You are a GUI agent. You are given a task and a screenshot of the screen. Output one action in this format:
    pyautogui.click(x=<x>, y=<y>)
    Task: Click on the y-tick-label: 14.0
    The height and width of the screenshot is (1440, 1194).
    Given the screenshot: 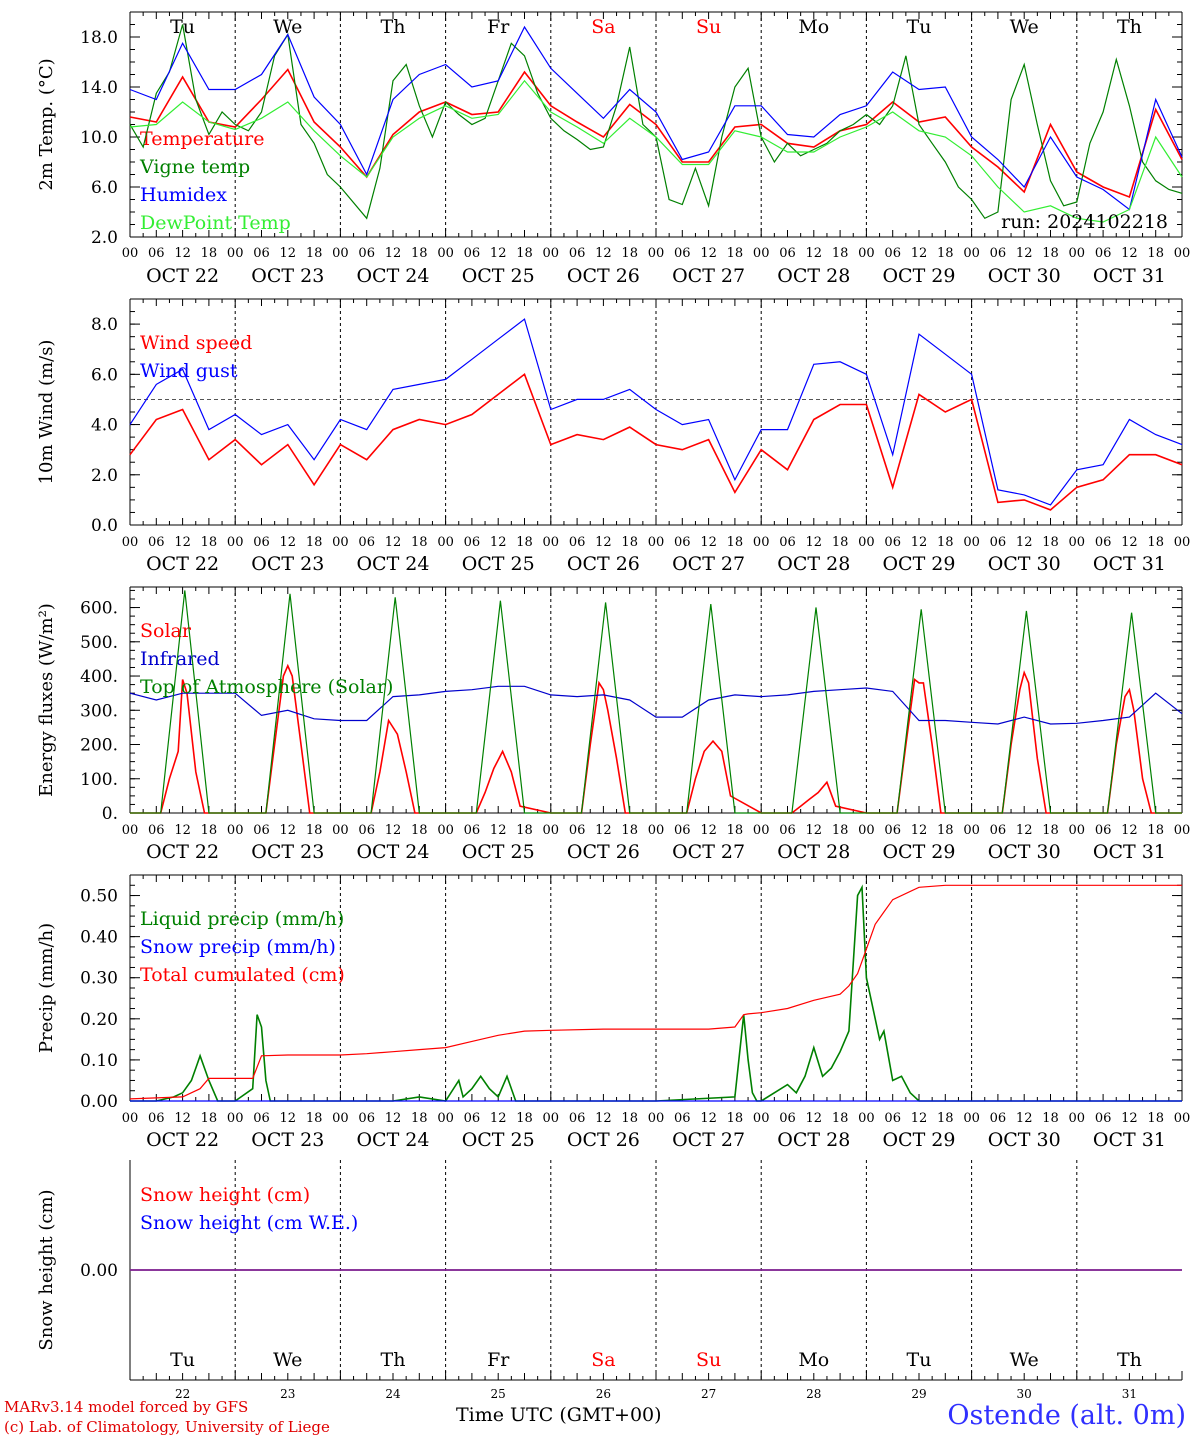 What is the action you would take?
    pyautogui.click(x=99, y=88)
    